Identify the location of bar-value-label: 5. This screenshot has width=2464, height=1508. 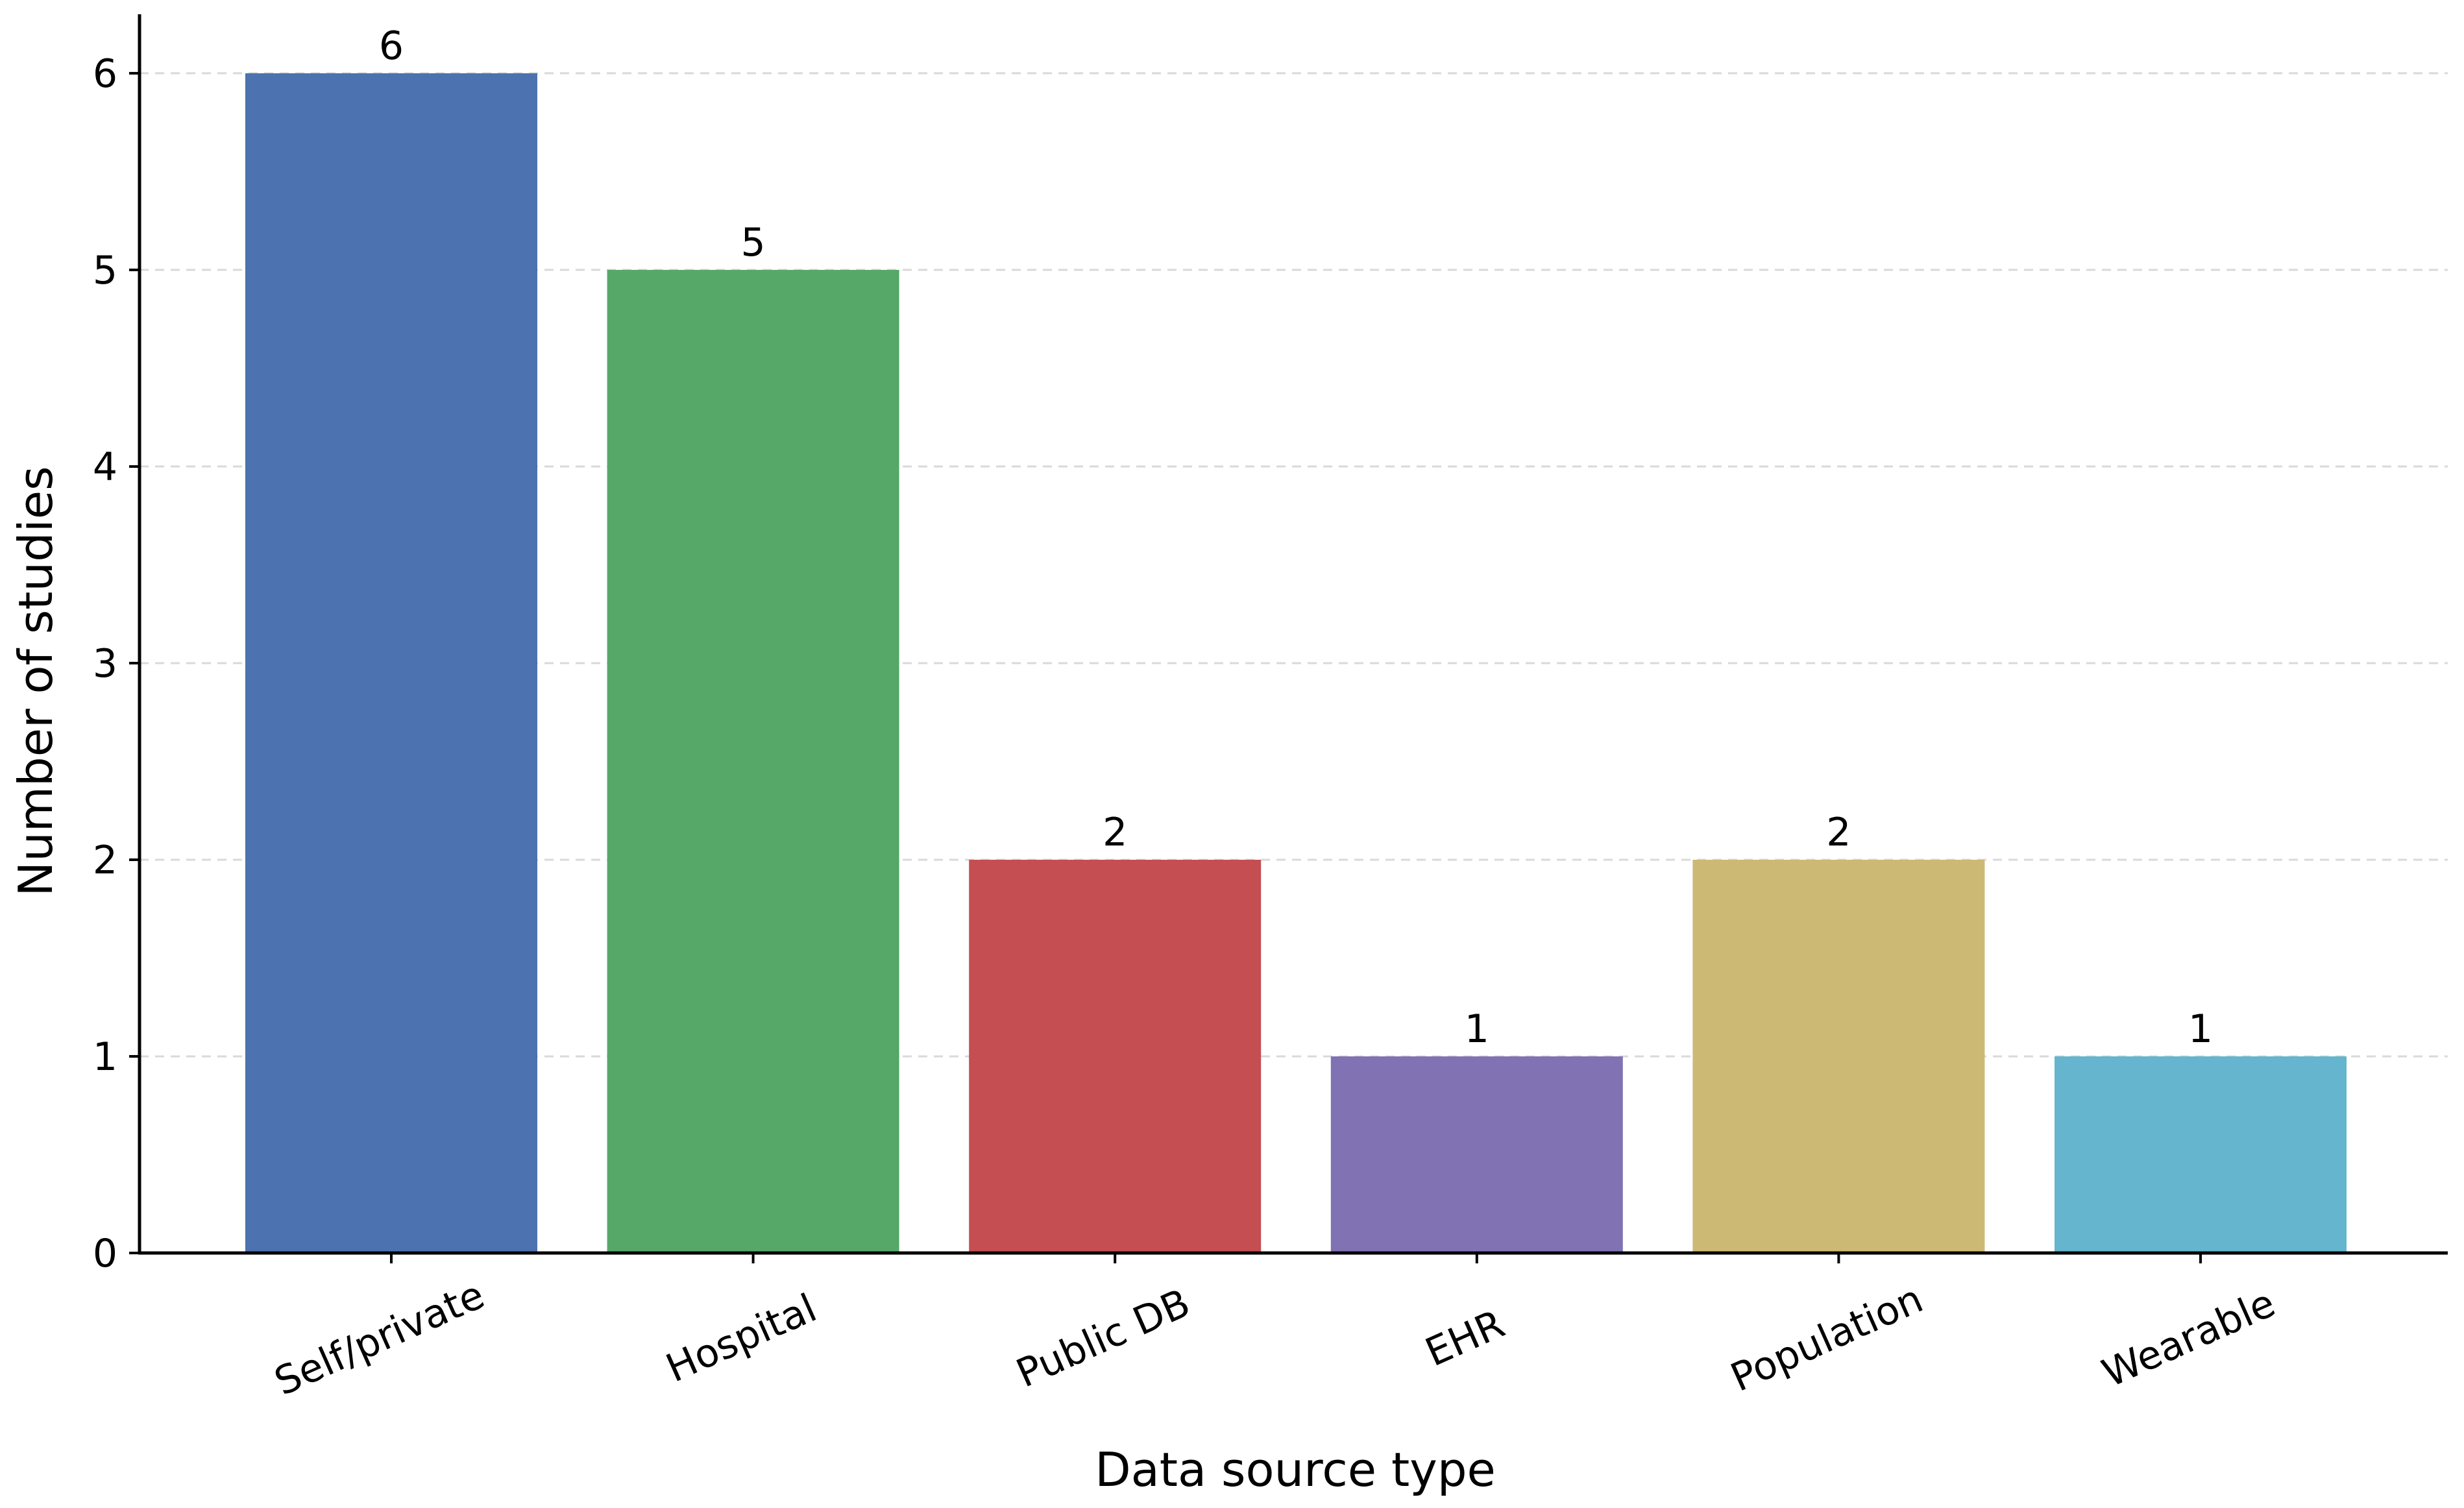
(753, 242).